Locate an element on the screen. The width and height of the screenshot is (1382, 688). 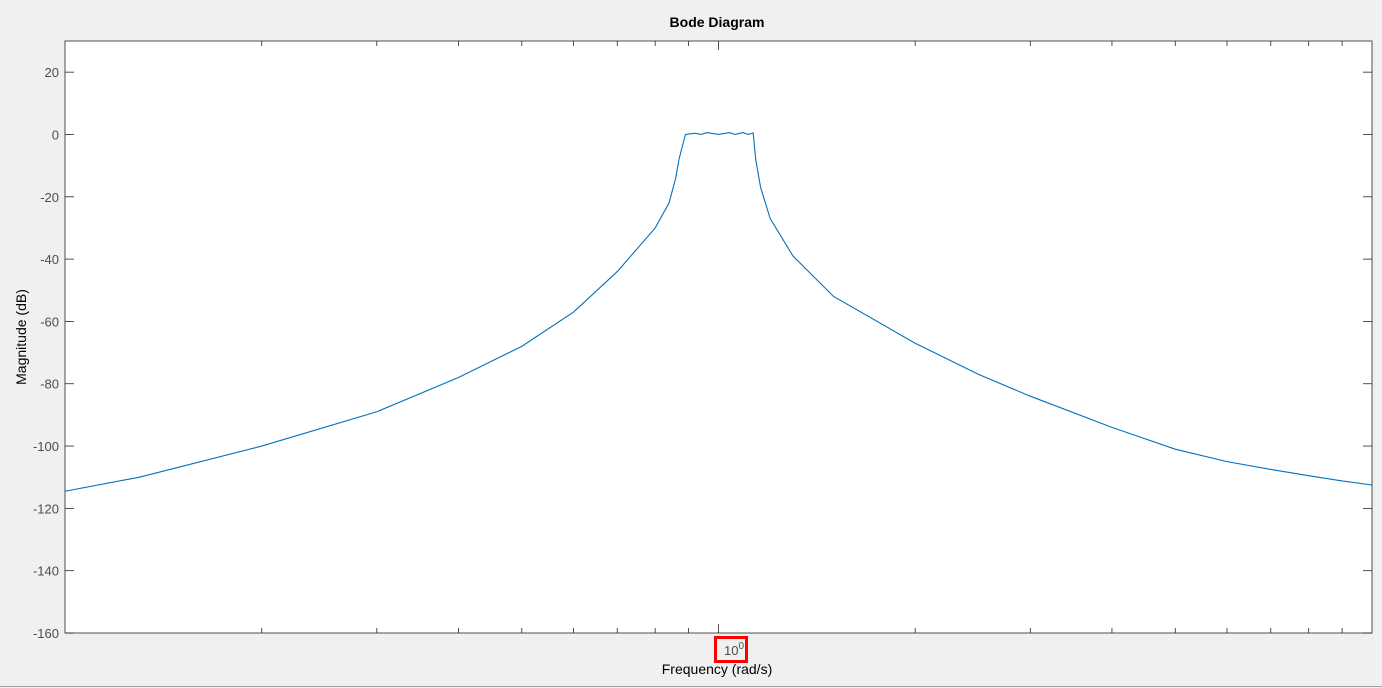
y-tick-label: -60 is located at coordinates (49, 321).